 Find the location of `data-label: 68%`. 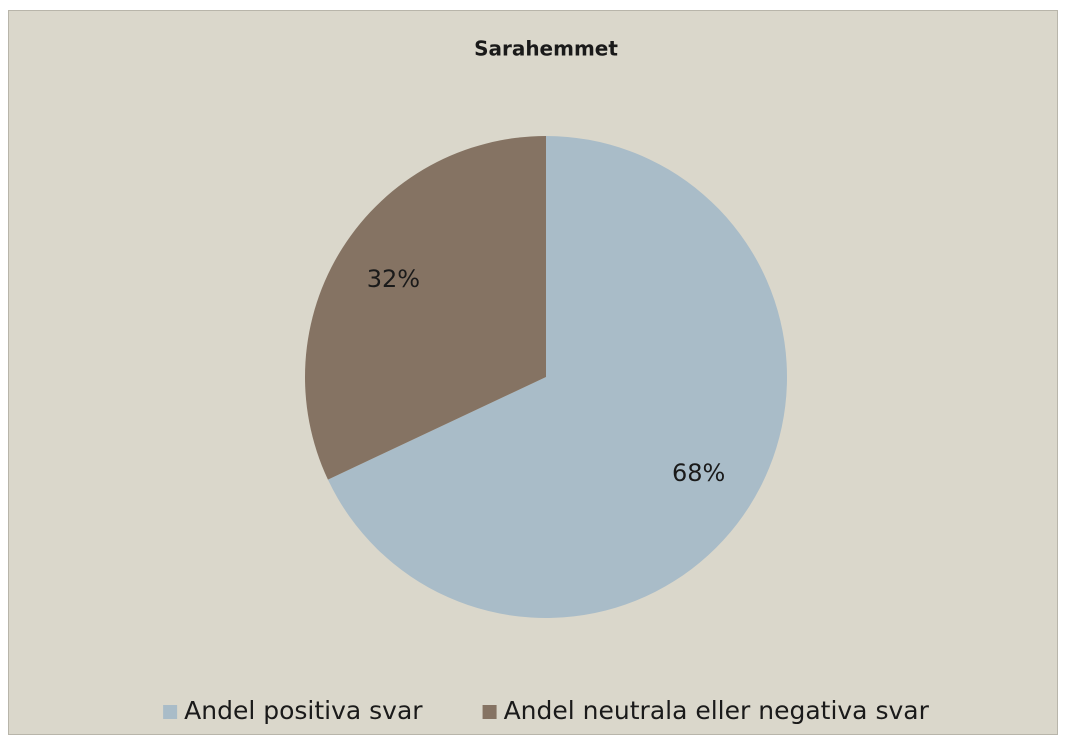

data-label: 68% is located at coordinates (698, 473).